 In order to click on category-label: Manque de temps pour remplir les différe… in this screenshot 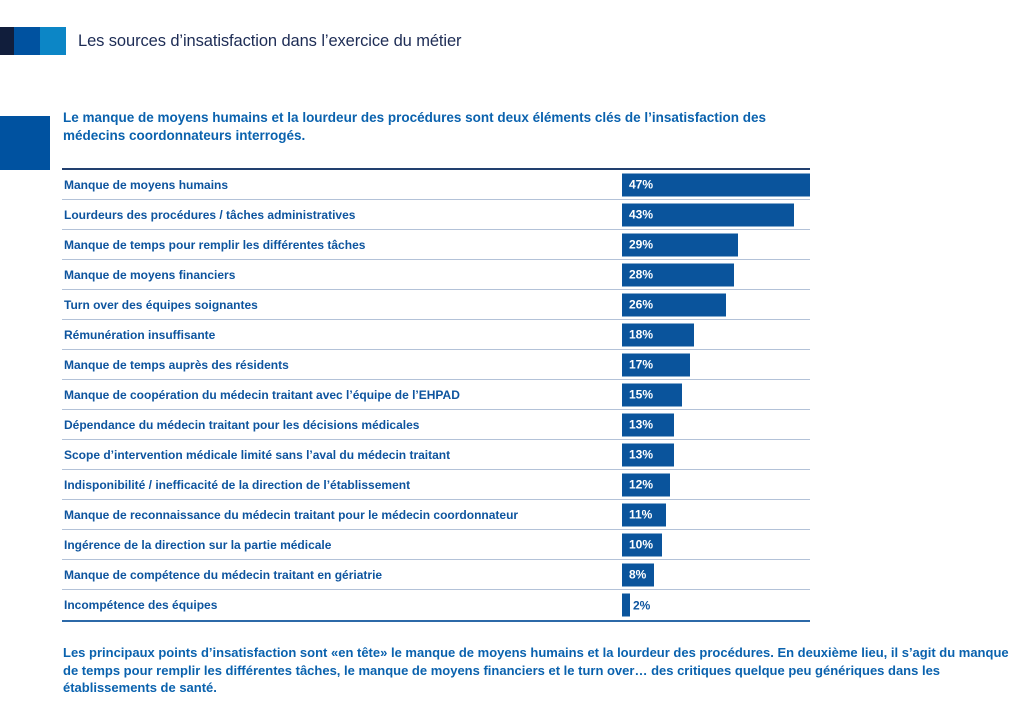, I will do `click(215, 244)`.